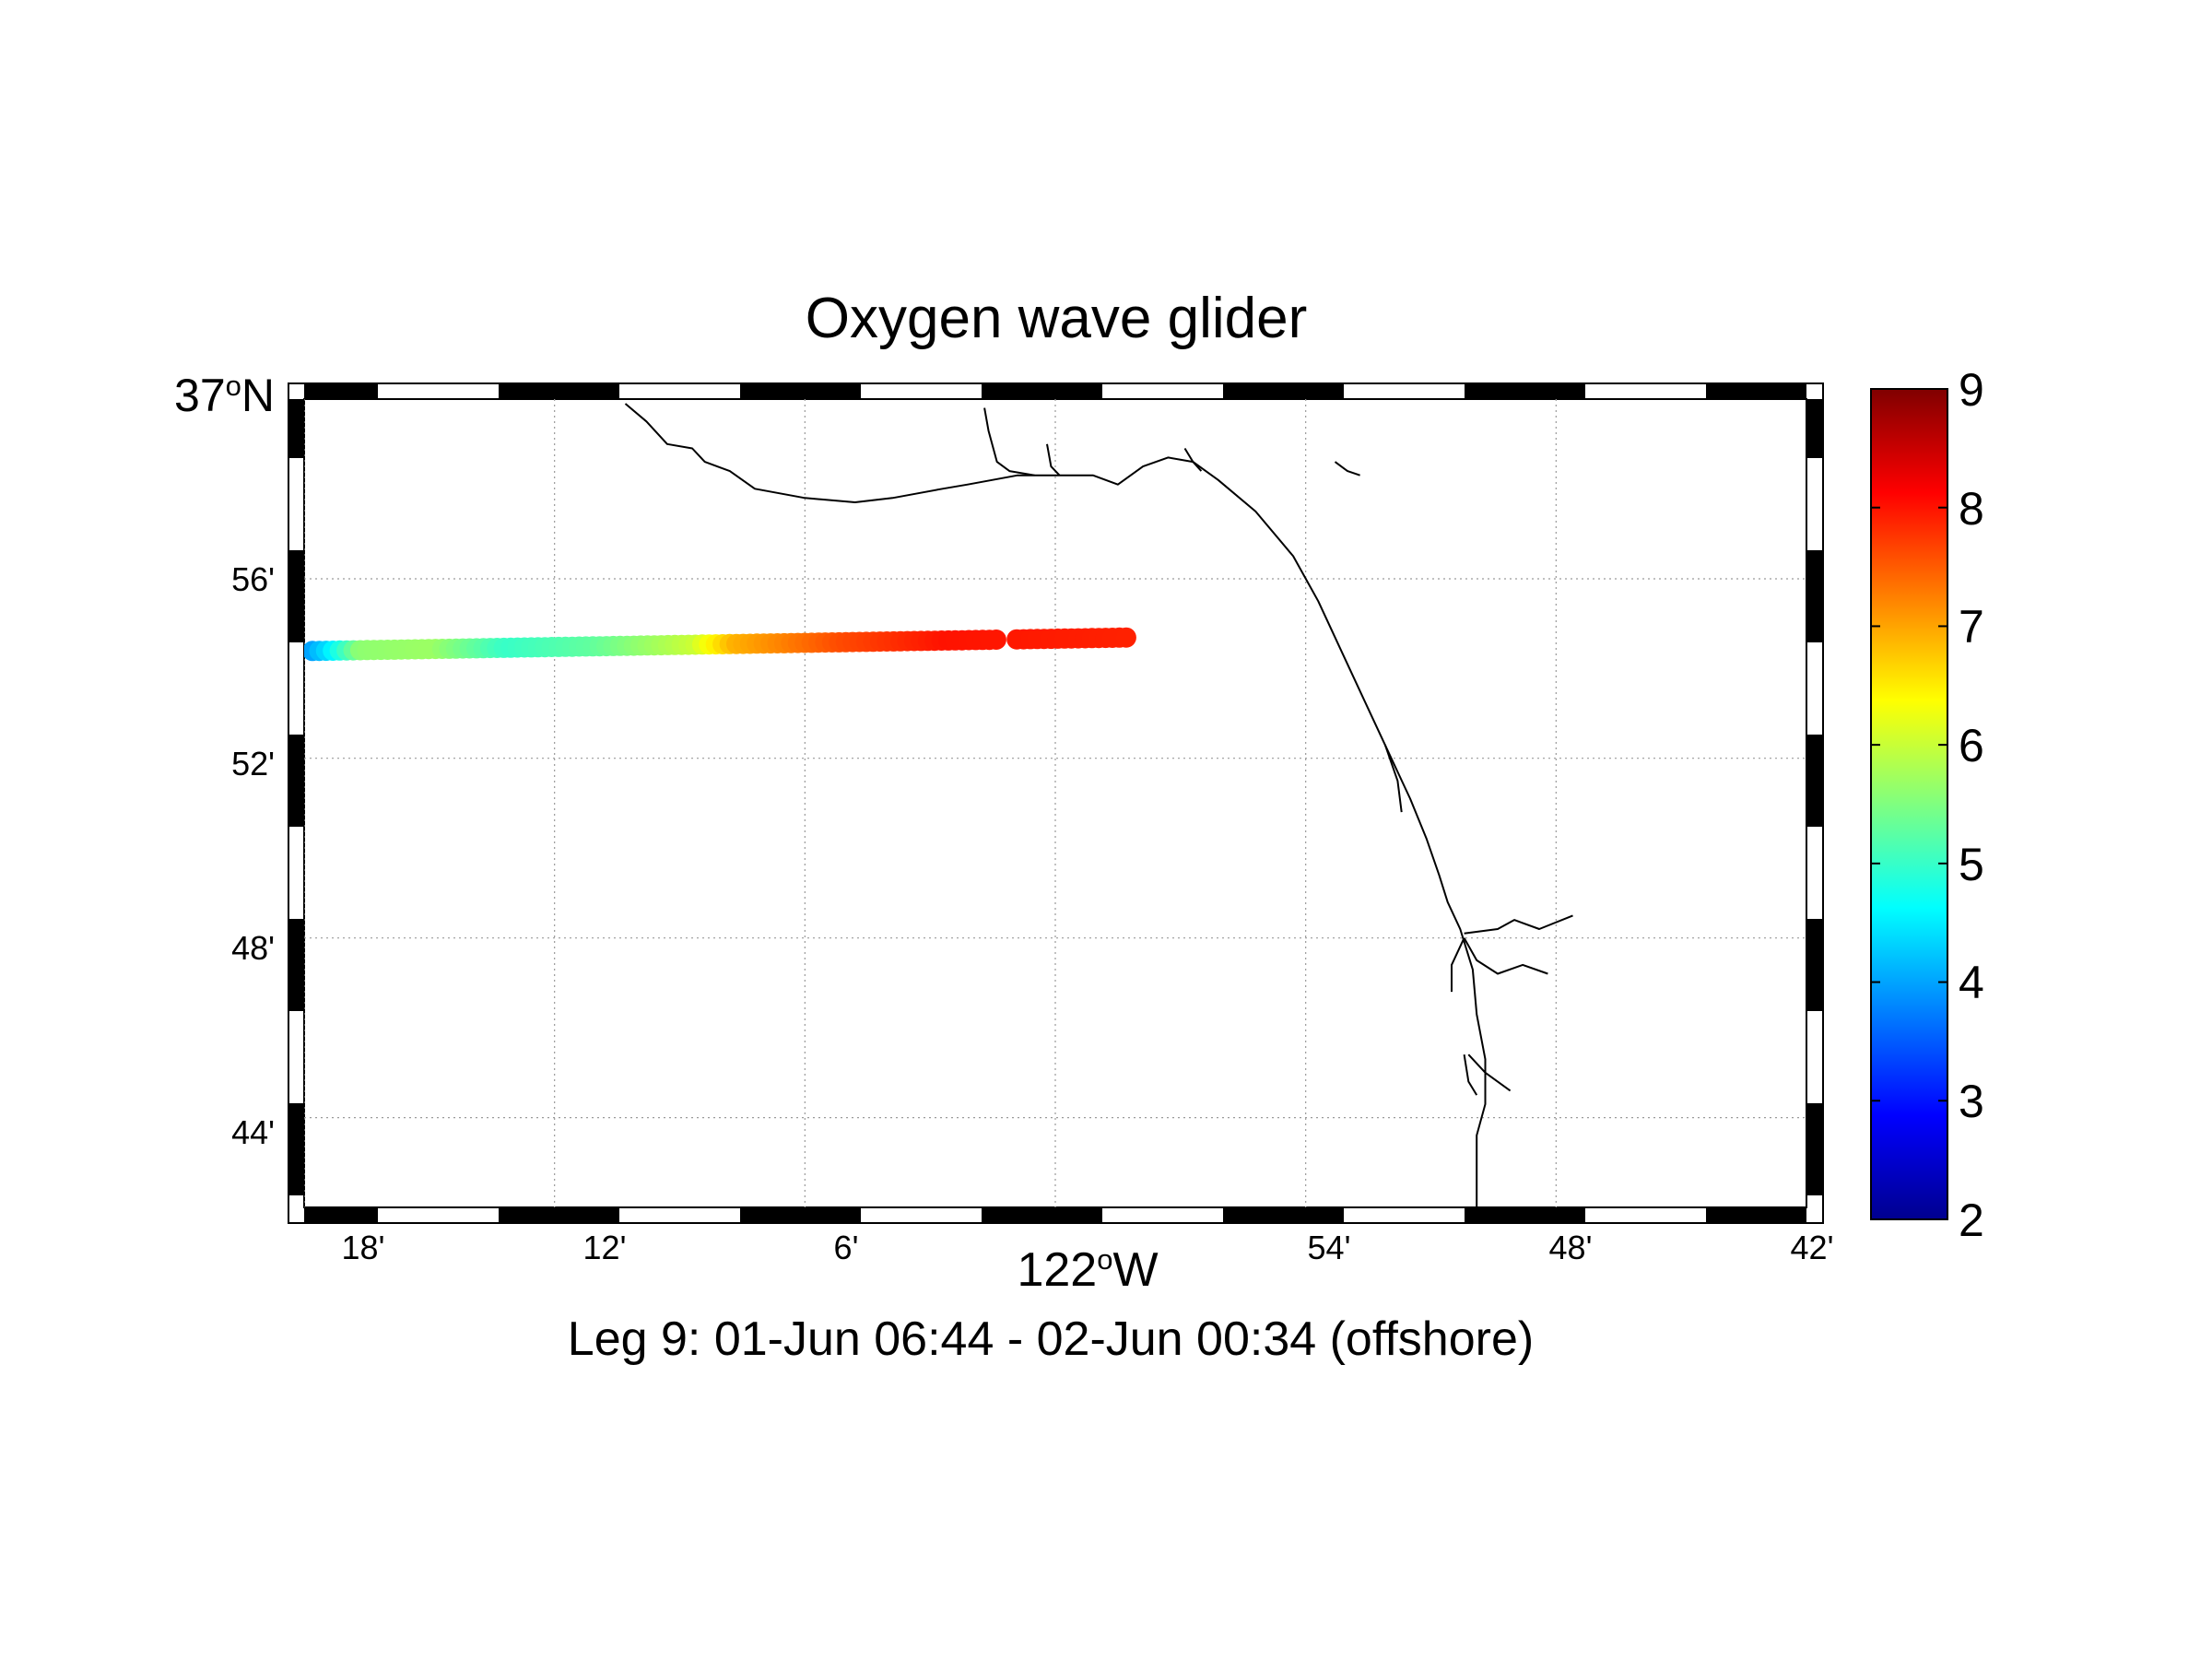 This screenshot has width=2212, height=1659. What do you see at coordinates (720, 644) in the screenshot?
I see `glider-track` at bounding box center [720, 644].